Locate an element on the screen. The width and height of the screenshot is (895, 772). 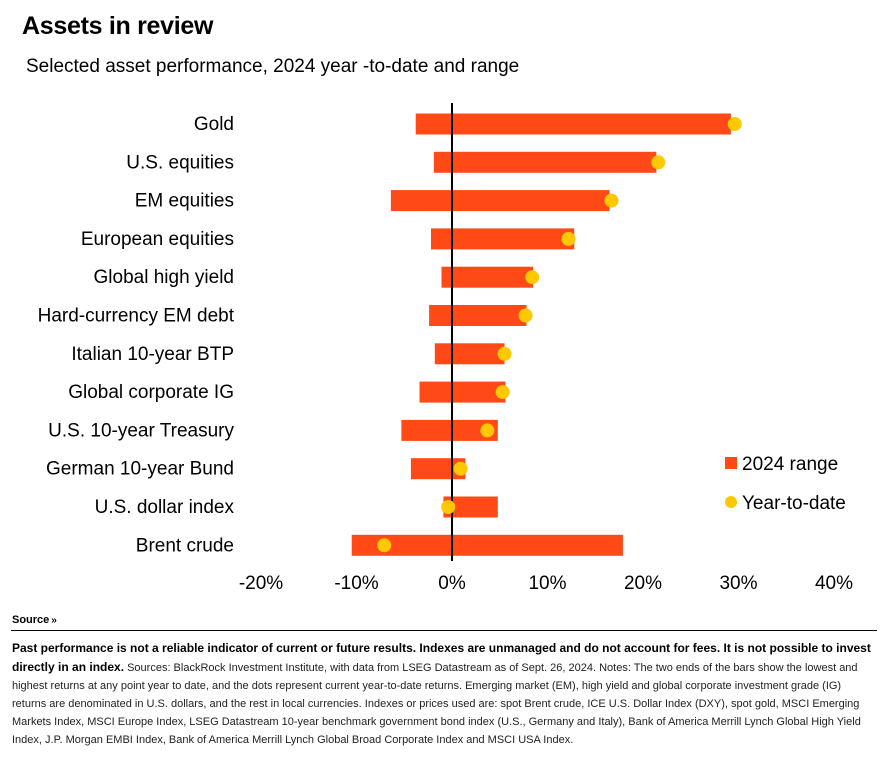
double-chevron-down-icon: » is located at coordinates (54, 620).